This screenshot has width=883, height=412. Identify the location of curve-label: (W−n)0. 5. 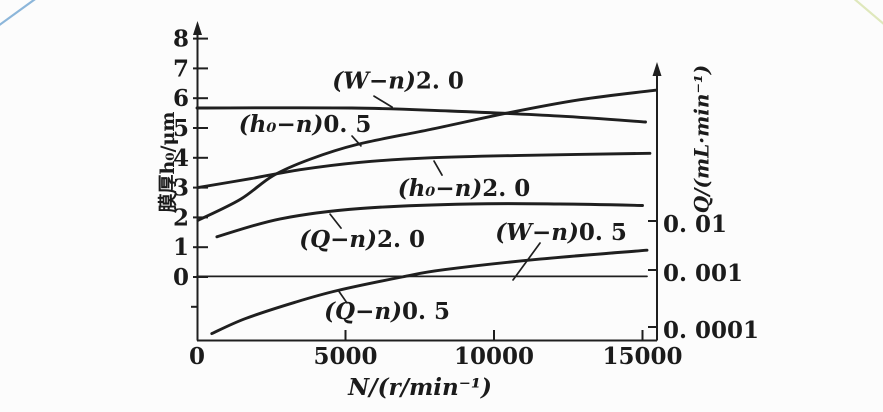
(561, 232).